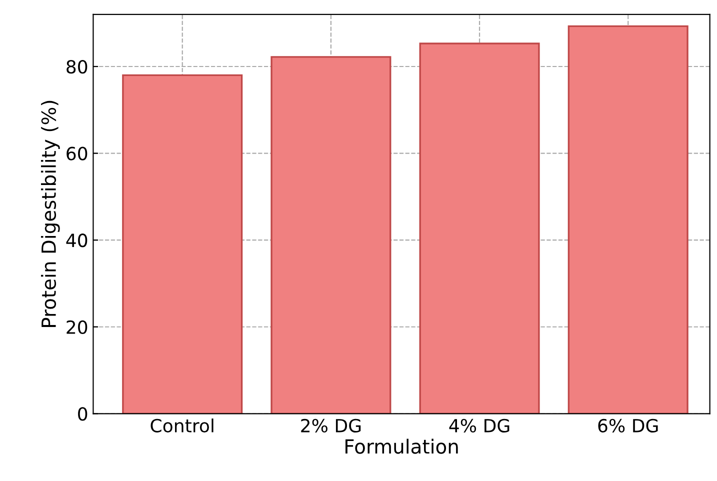  I want to click on y-tick-label: 80, so click(77, 67).